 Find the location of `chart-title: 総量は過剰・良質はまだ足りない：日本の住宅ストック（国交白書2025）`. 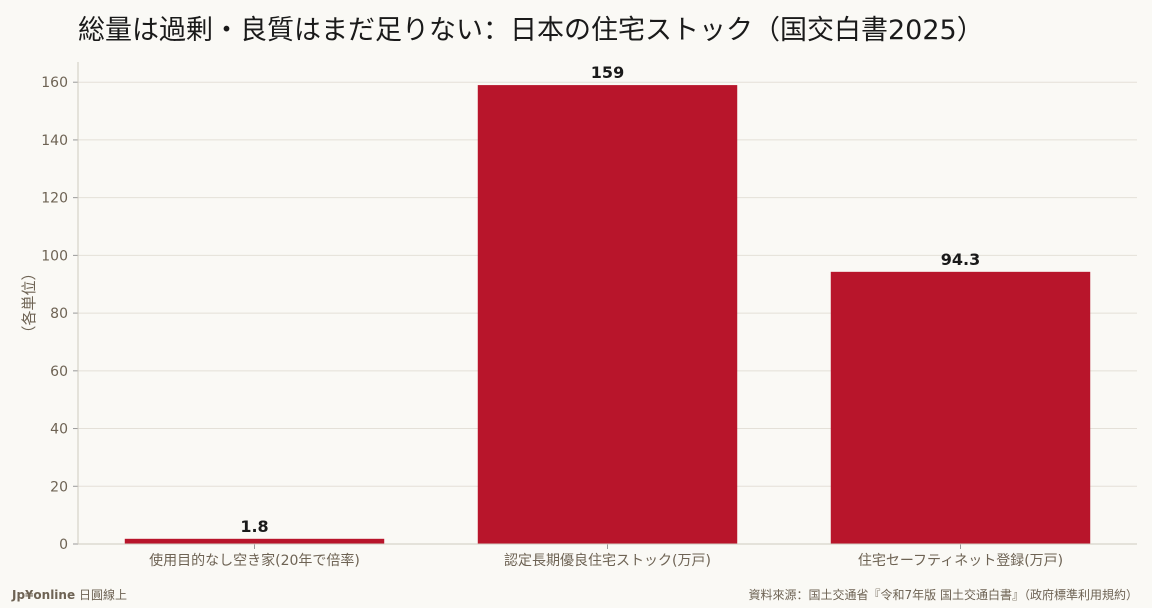

chart-title: 総量は過剰・良質はまだ足りない：日本の住宅ストック（国交白書2025） is located at coordinates (531, 30).